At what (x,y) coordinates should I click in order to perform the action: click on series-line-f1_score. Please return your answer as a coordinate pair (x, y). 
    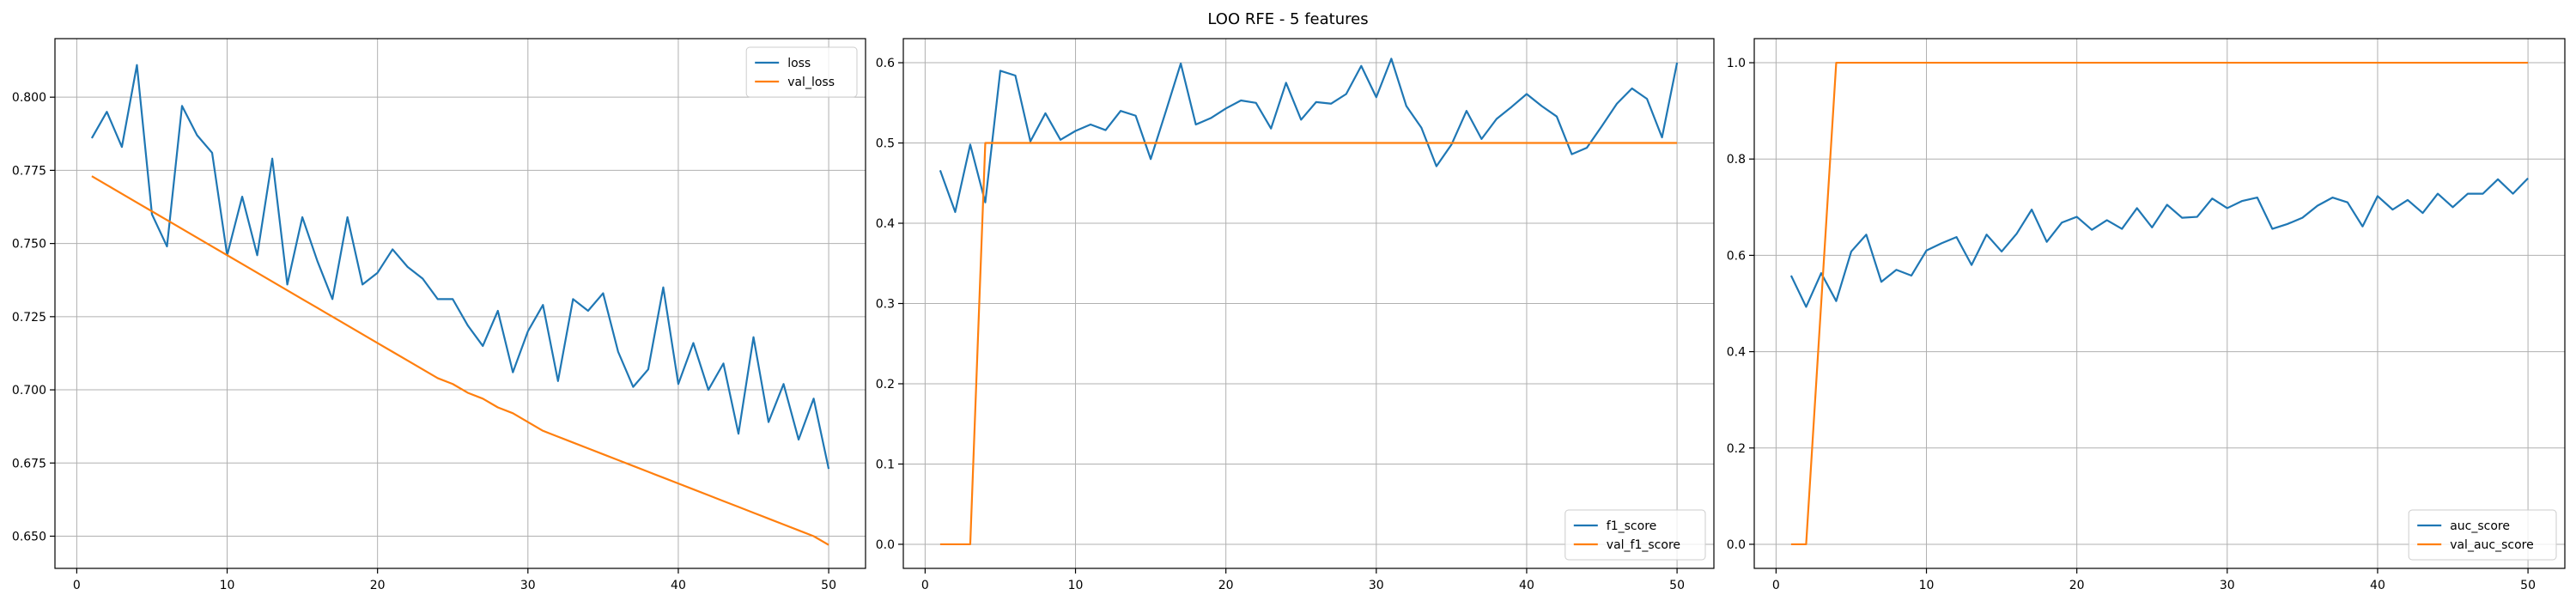
    Looking at the image, I should click on (1309, 136).